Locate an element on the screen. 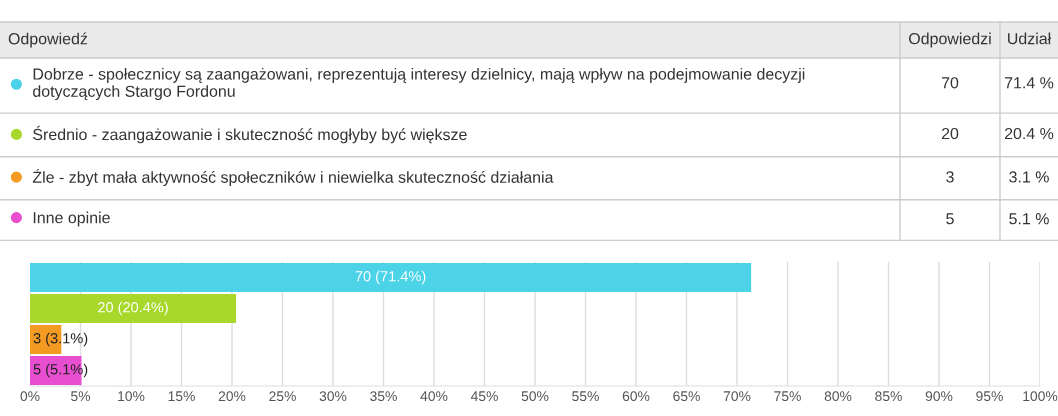 The image size is (1058, 416). text: 70 is located at coordinates (950, 83).